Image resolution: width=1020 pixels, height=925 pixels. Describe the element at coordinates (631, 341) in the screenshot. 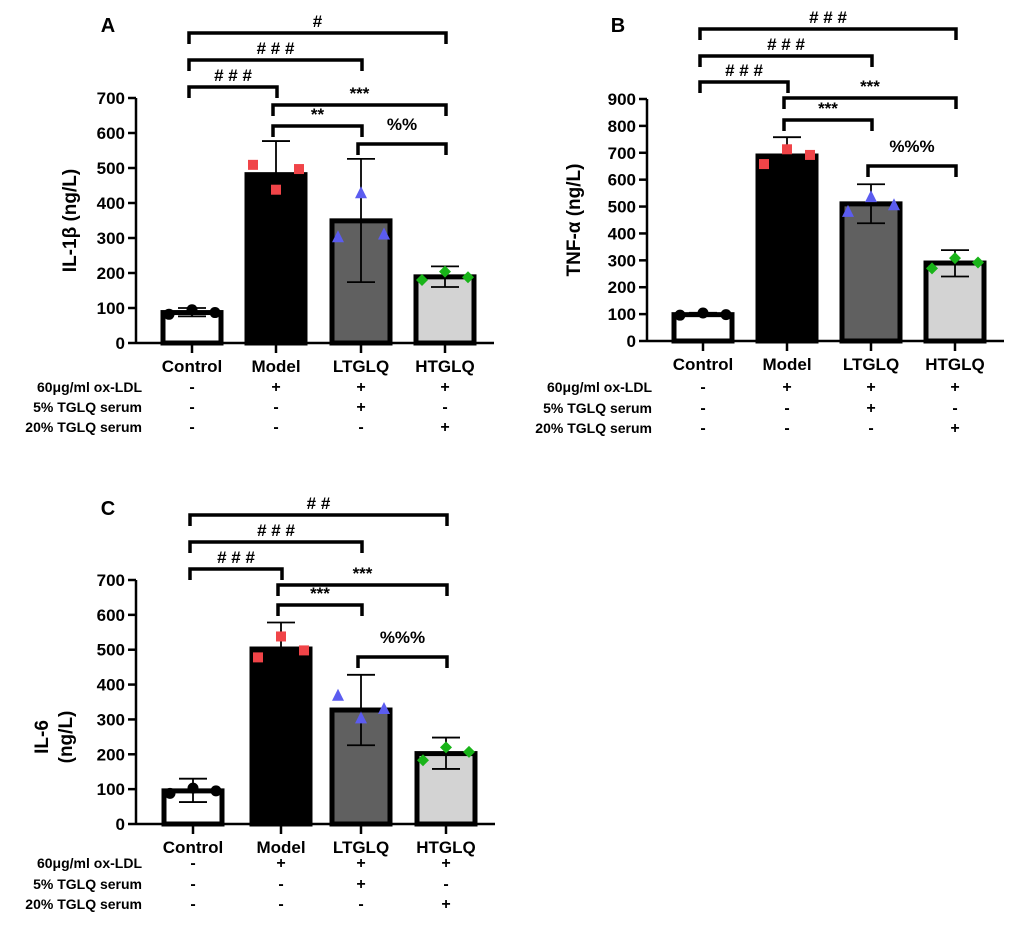

I see `y-tick-label: 0` at that location.